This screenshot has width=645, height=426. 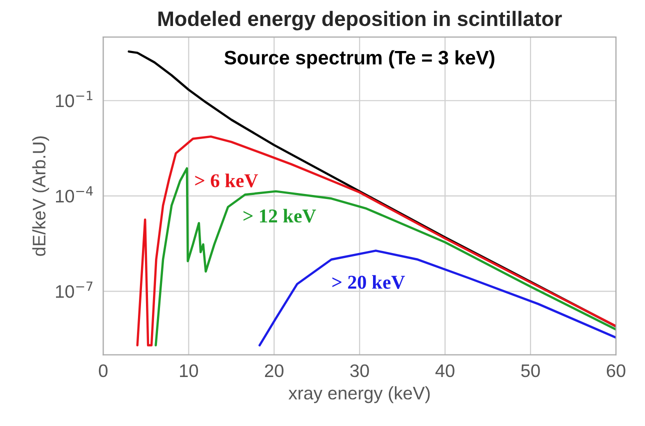 I want to click on series-label: > 20 keV, so click(x=368, y=282).